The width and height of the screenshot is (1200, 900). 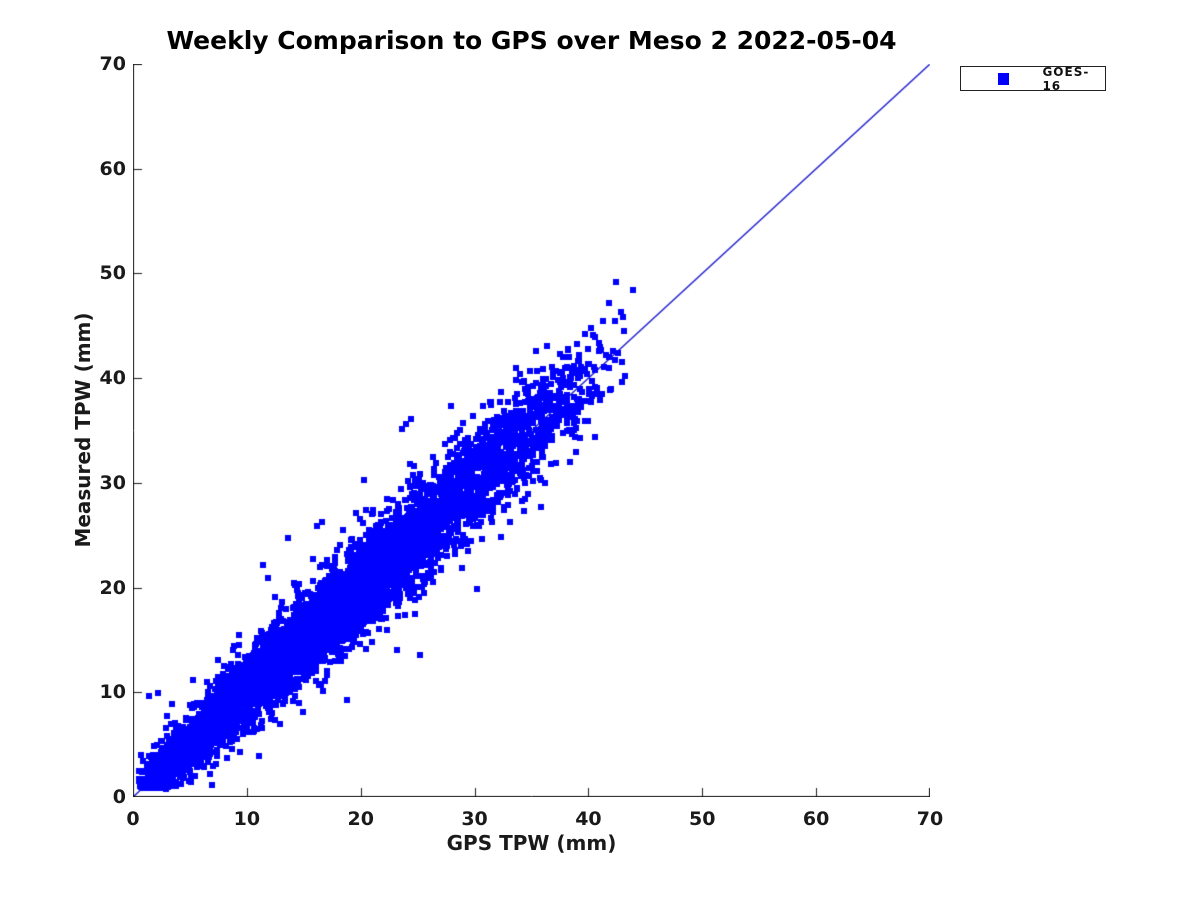 I want to click on x-tick-label: 60, so click(x=816, y=819).